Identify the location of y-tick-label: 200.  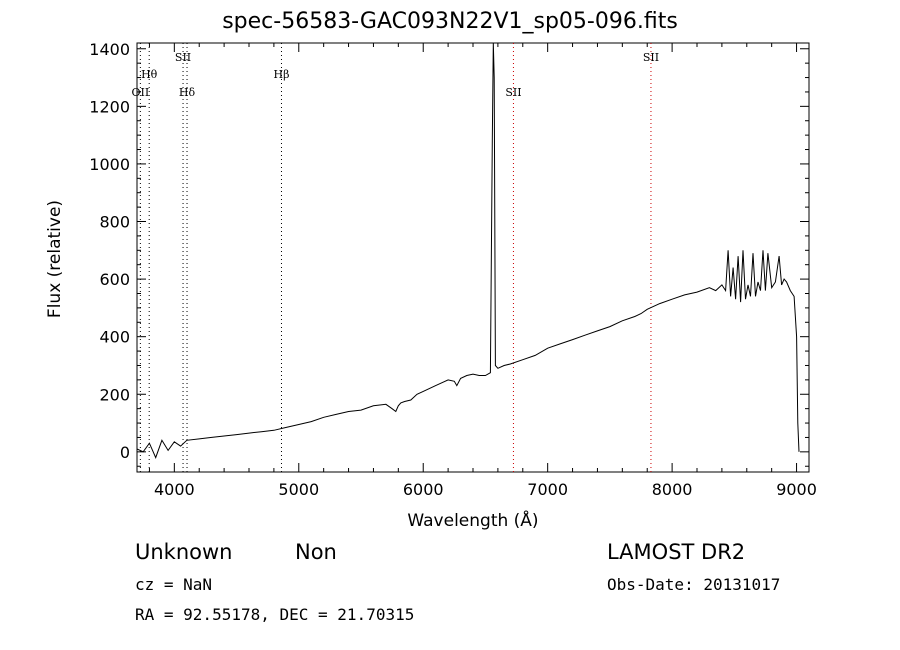
(114, 394).